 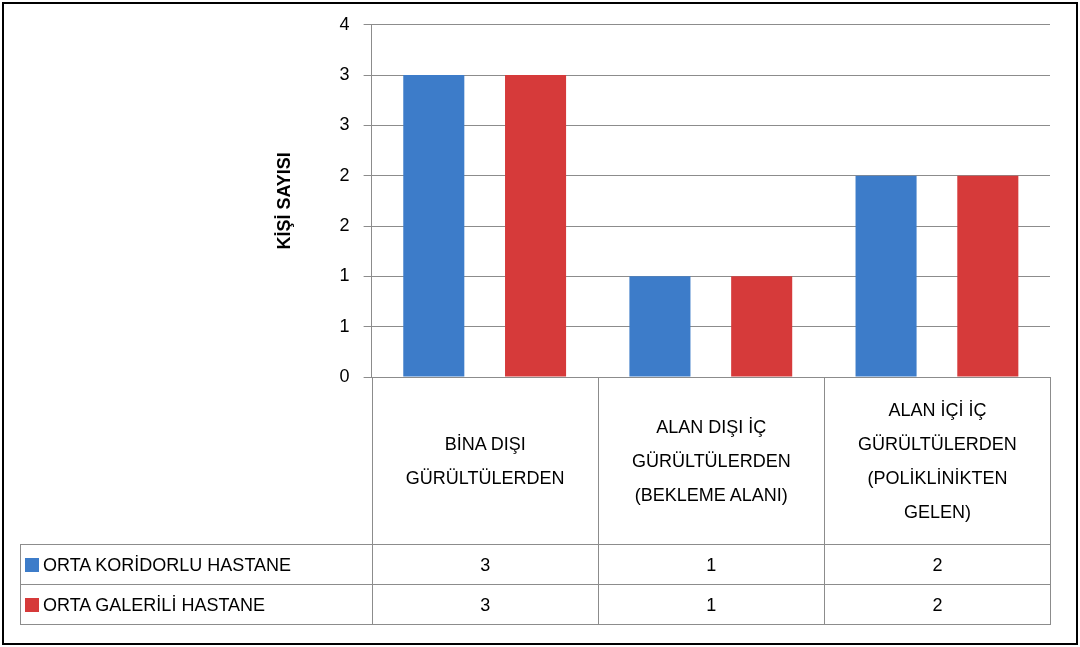 I want to click on y-tick-label: 4, so click(x=344, y=23).